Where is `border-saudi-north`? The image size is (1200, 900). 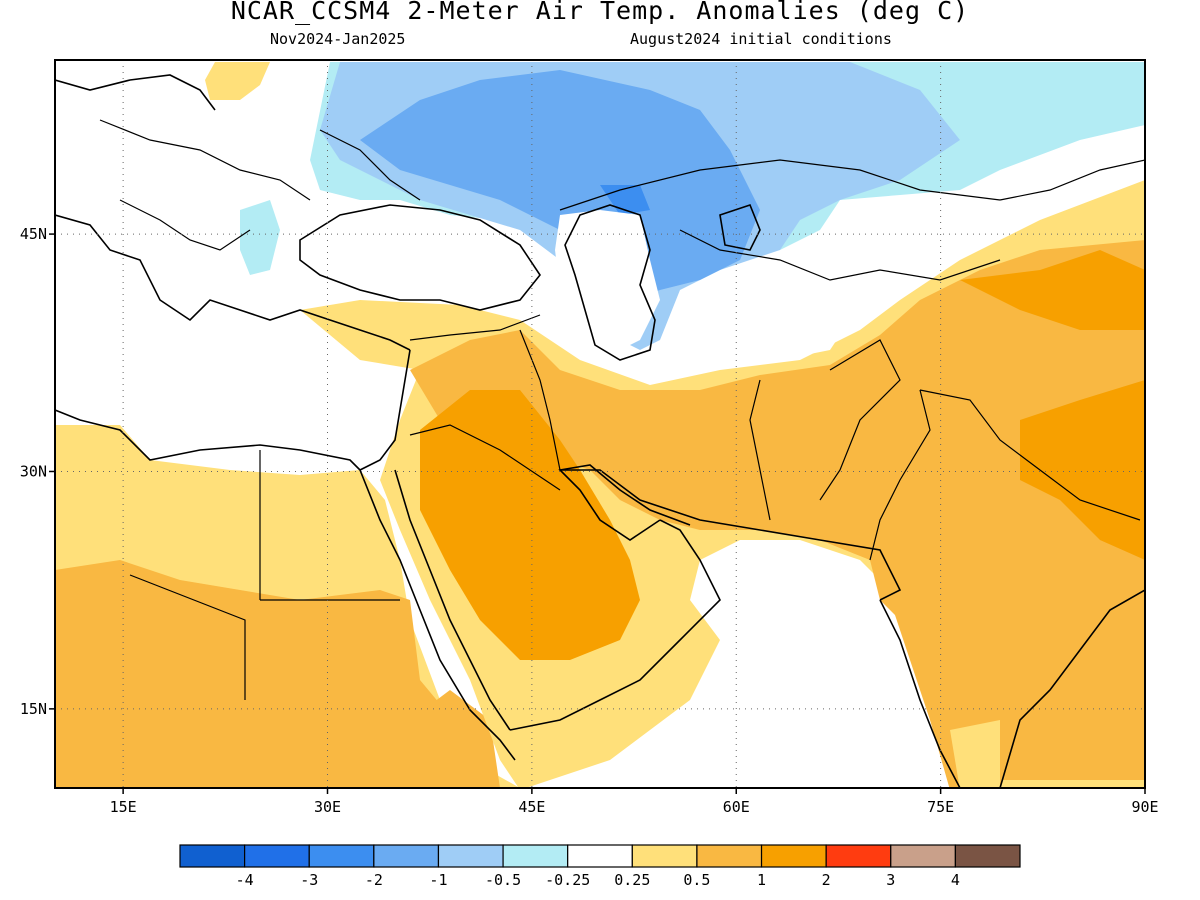
border-saudi-north is located at coordinates (485, 457).